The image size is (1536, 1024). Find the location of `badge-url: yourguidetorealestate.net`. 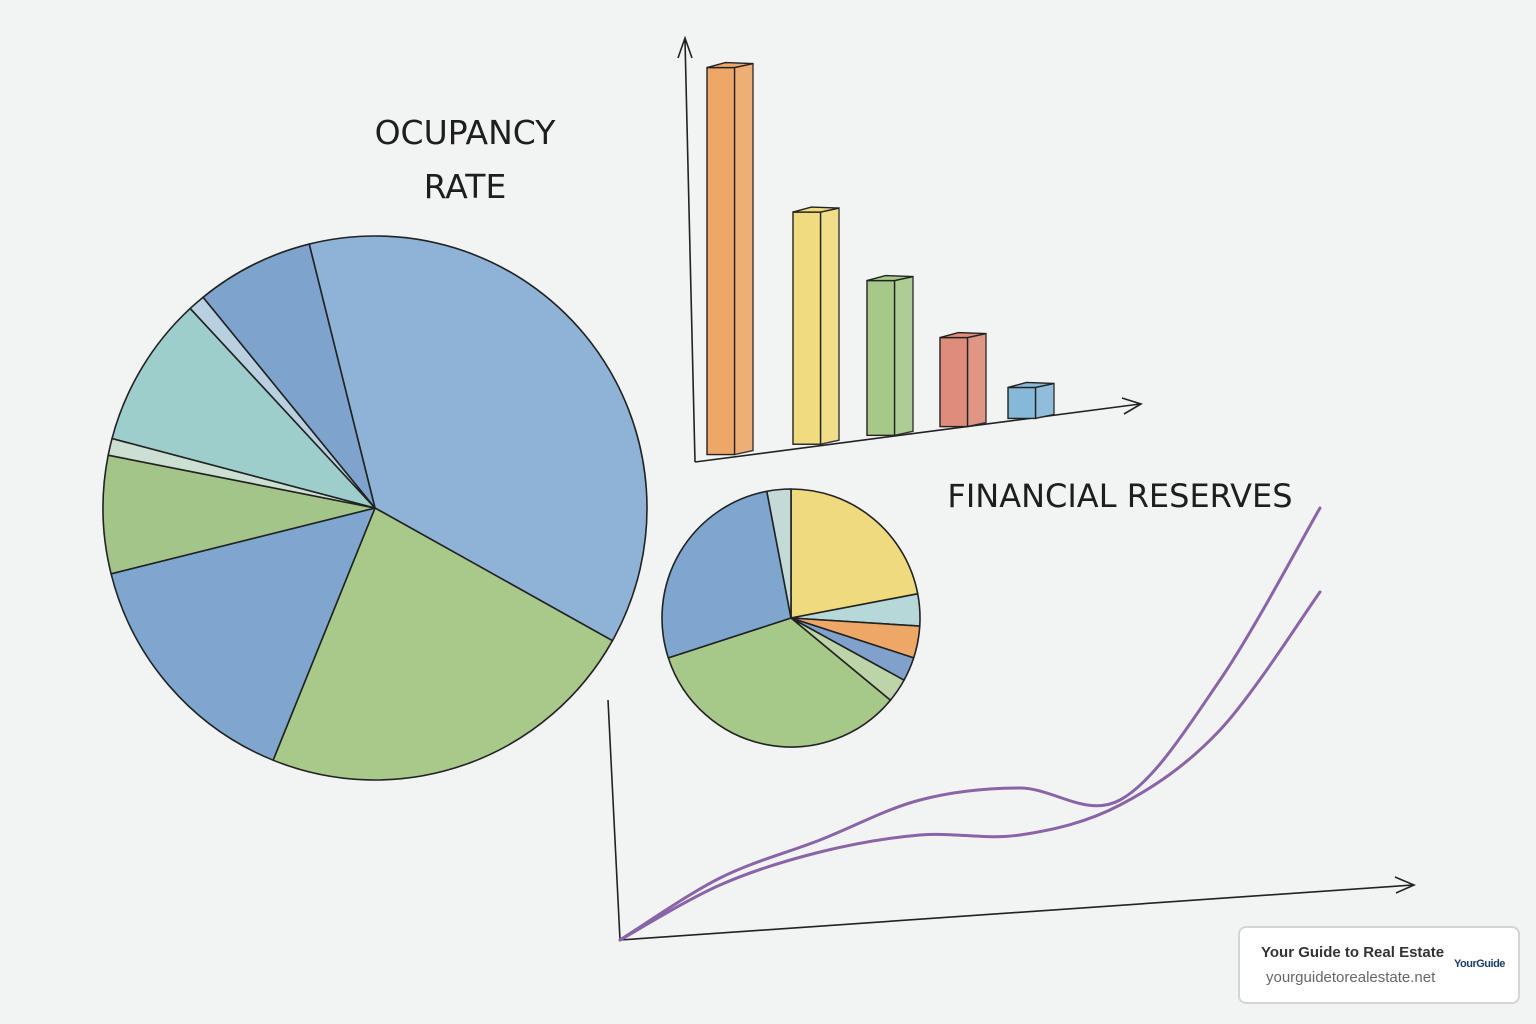

badge-url: yourguidetorealestate.net is located at coordinates (1351, 977).